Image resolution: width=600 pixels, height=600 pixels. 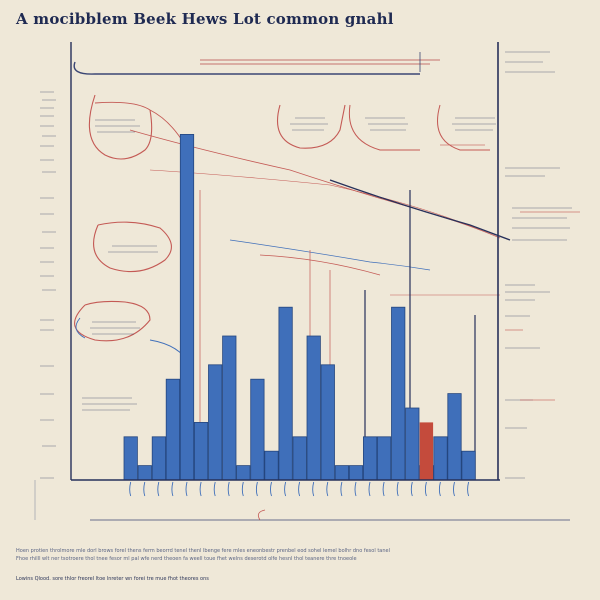 What do you see at coordinates (510, 272) in the screenshot?
I see `annotation-red-scribbles` at bounding box center [510, 272].